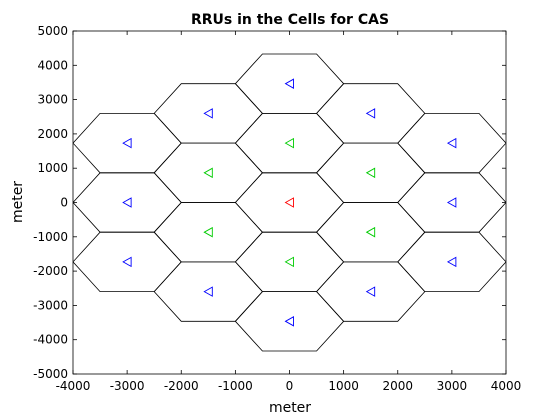 This screenshot has width=560, height=420. What do you see at coordinates (290, 386) in the screenshot?
I see `x-tick-label: 0` at bounding box center [290, 386].